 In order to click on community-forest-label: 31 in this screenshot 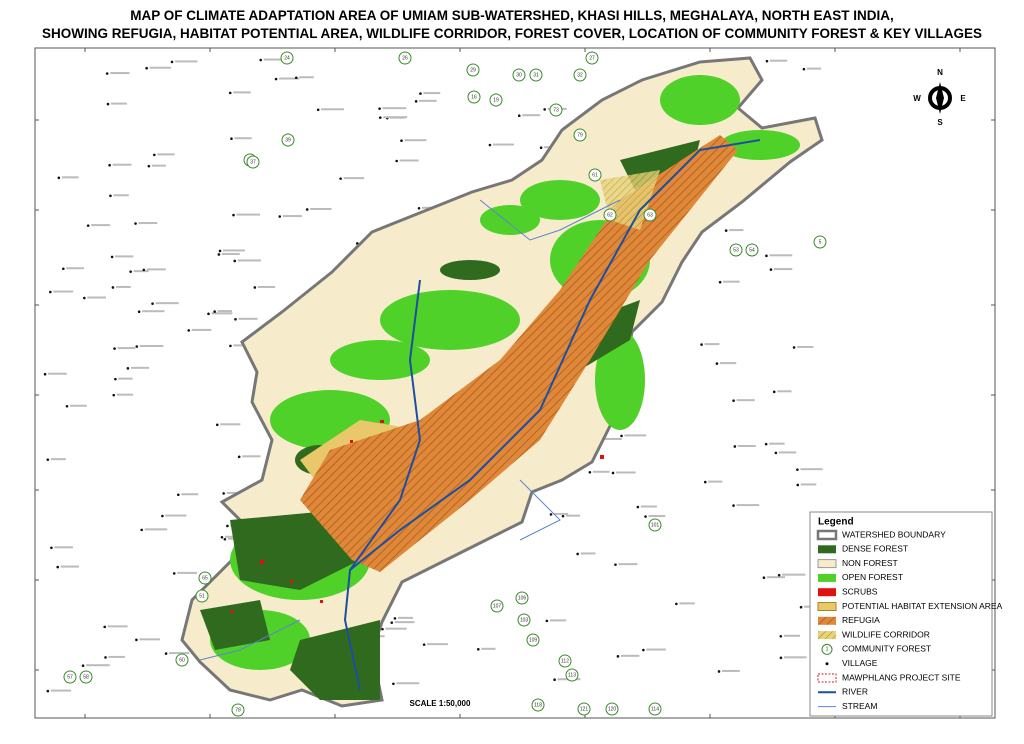, I will do `click(536, 75)`.